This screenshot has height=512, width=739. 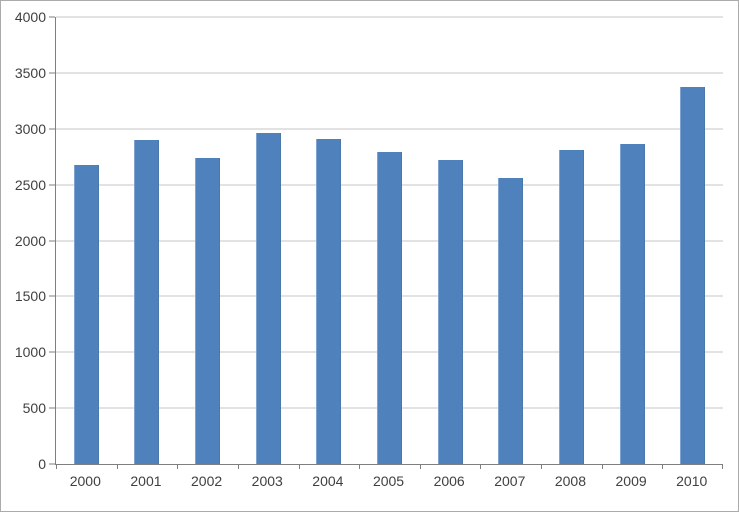 I want to click on bar-2001, so click(x=147, y=301).